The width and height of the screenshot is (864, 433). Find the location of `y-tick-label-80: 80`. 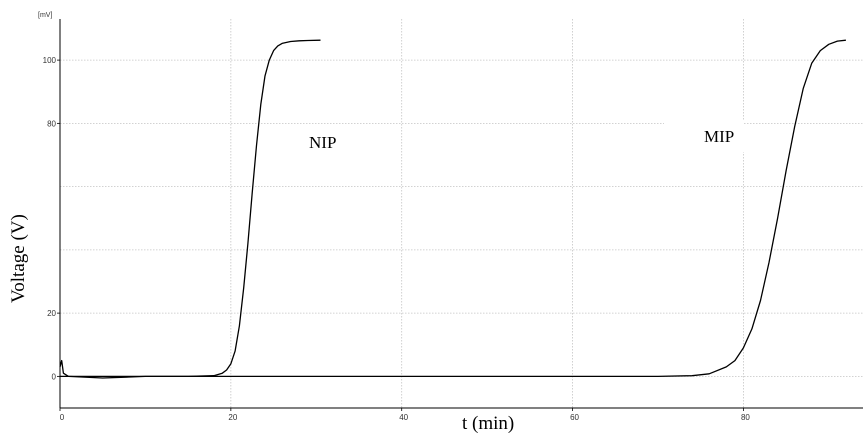

y-tick-label-80: 80 is located at coordinates (51, 123).